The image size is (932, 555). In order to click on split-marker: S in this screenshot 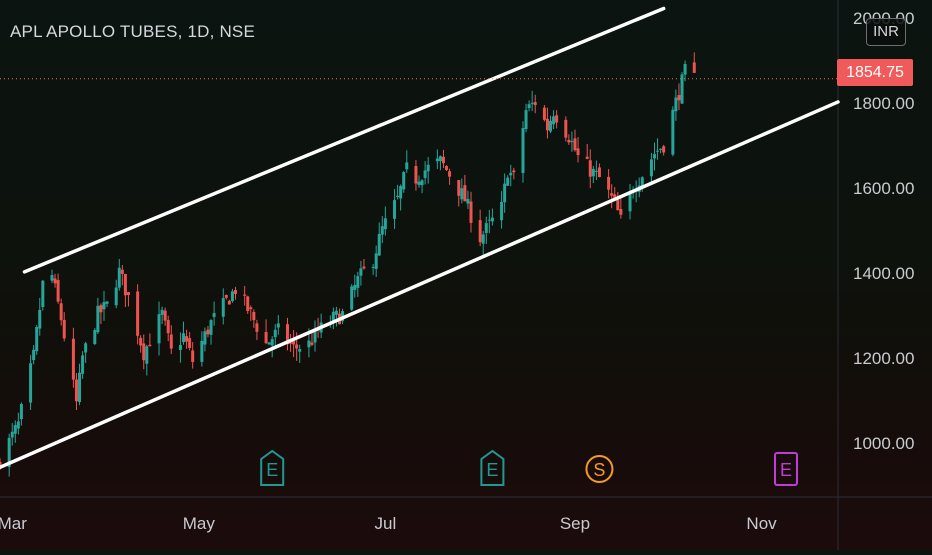, I will do `click(599, 469)`.